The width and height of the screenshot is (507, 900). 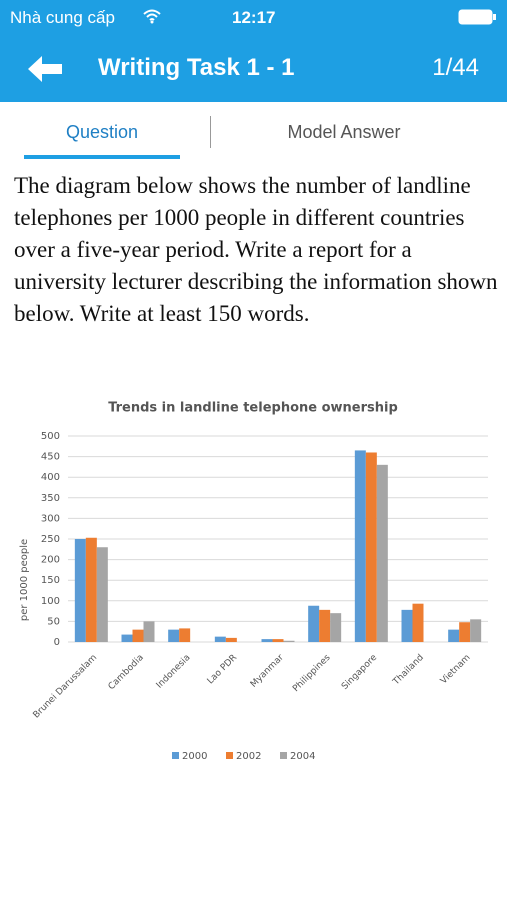 I want to click on y-tick-label: 400, so click(x=50, y=477).